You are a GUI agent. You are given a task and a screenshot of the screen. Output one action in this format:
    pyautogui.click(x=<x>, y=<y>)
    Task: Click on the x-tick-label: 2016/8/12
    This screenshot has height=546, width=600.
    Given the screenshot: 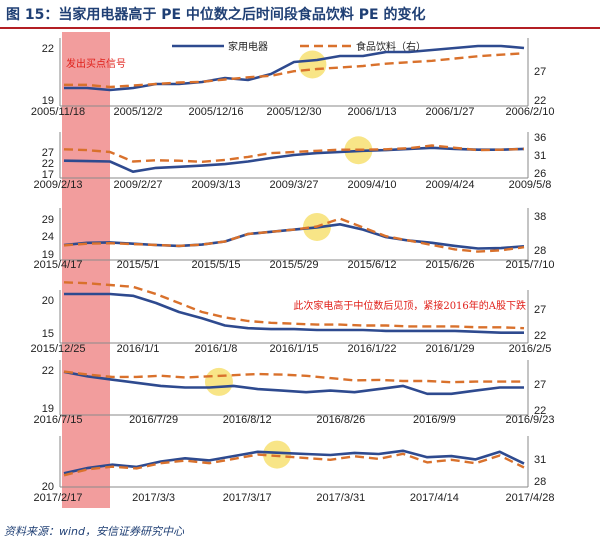 What is the action you would take?
    pyautogui.click(x=247, y=420)
    